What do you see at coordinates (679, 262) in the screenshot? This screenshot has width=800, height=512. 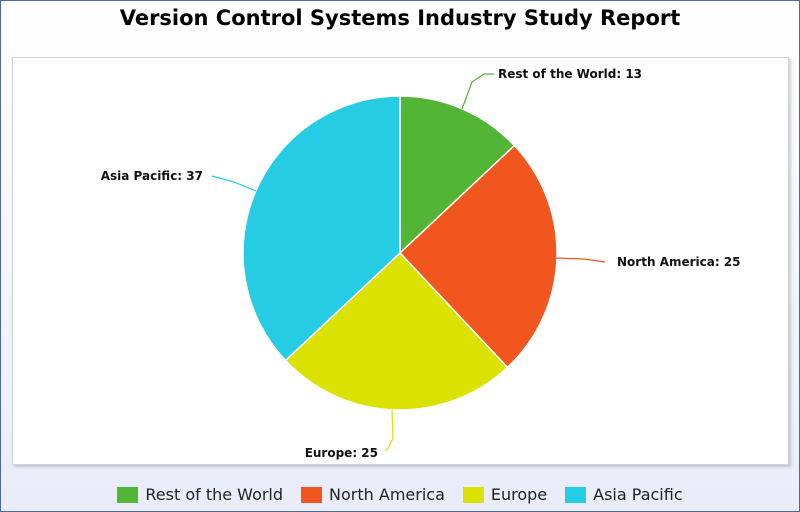 I see `data-label: North America: 25` at bounding box center [679, 262].